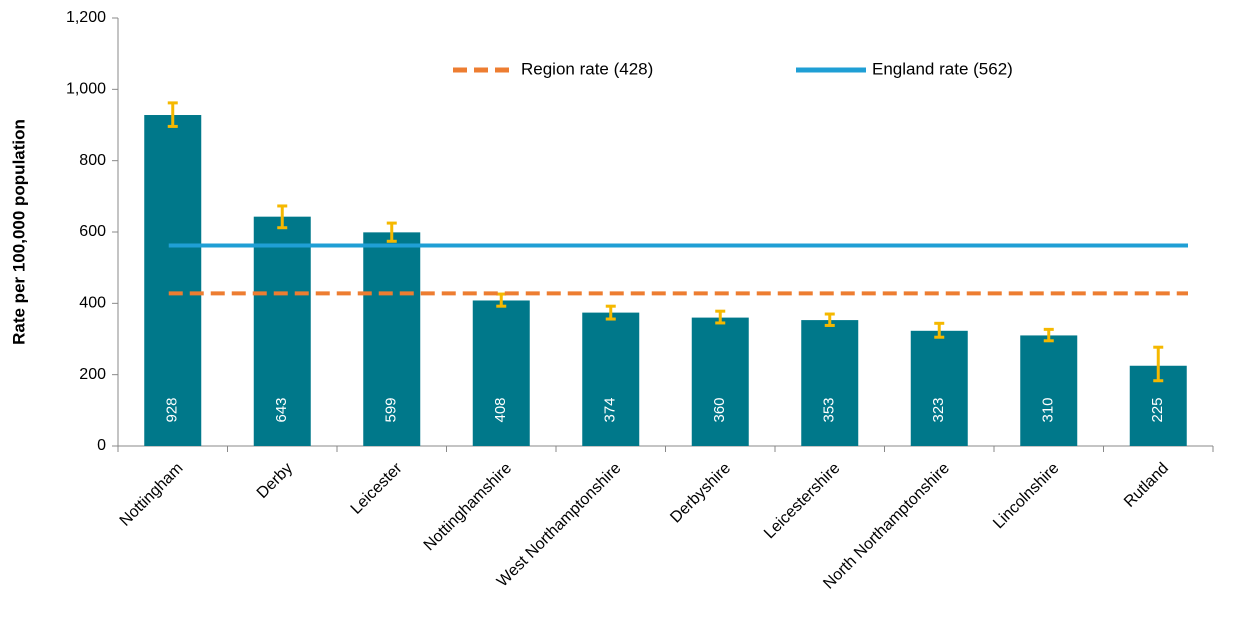 The height and width of the screenshot is (628, 1243). What do you see at coordinates (700, 493) in the screenshot?
I see `x-tick-label: Derbyshire` at bounding box center [700, 493].